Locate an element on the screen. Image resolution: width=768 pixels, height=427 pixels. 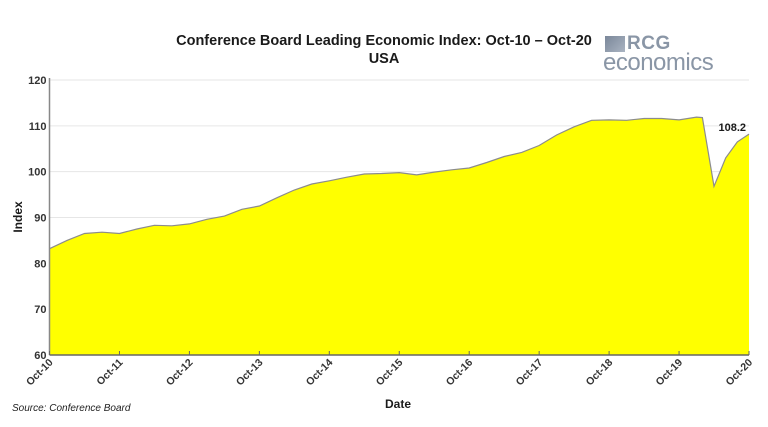
y-tick-label: 110 is located at coordinates (38, 127).